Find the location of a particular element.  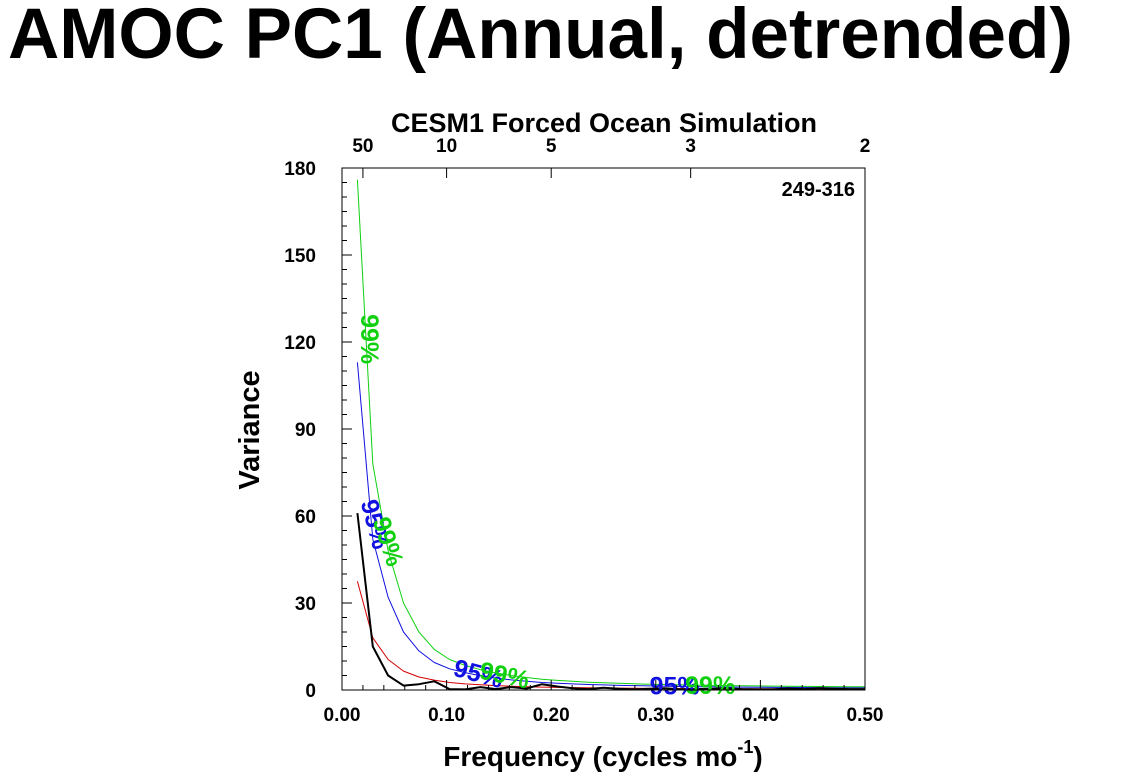

top-tick-label: 5 is located at coordinates (551, 146).